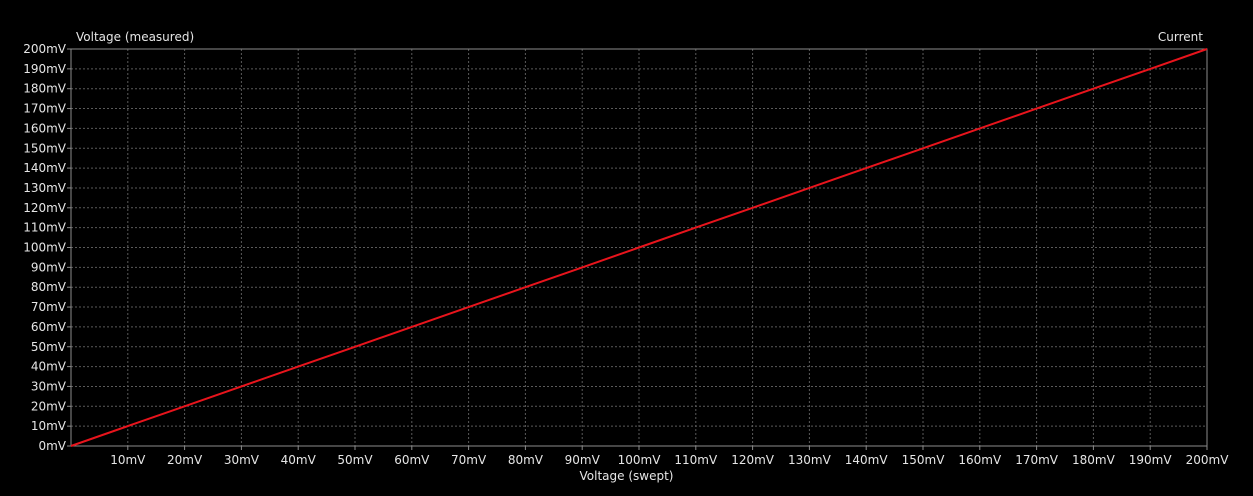 Image resolution: width=1253 pixels, height=496 pixels. What do you see at coordinates (49, 367) in the screenshot?
I see `y-tick-label: 40mV` at bounding box center [49, 367].